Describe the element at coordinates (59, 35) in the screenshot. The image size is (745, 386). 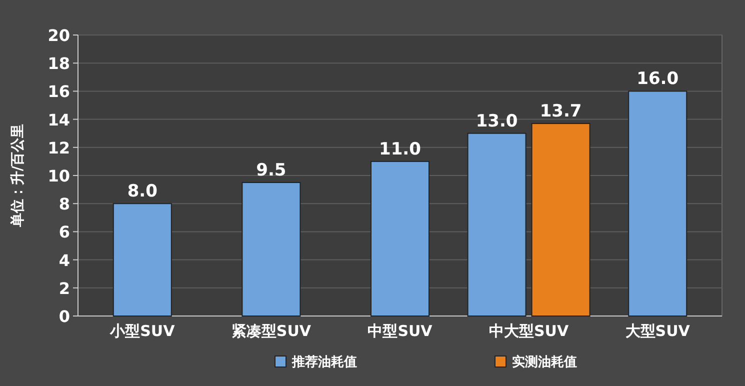
I see `y-tick-label: 20` at that location.